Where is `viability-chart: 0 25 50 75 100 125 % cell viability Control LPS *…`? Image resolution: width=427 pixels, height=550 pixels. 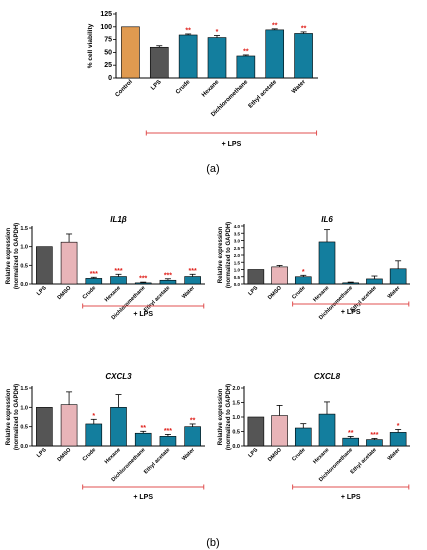 viability-chart: 0 25 50 75 100 125 % cell viability Control LPS *… is located at coordinates (202, 79).